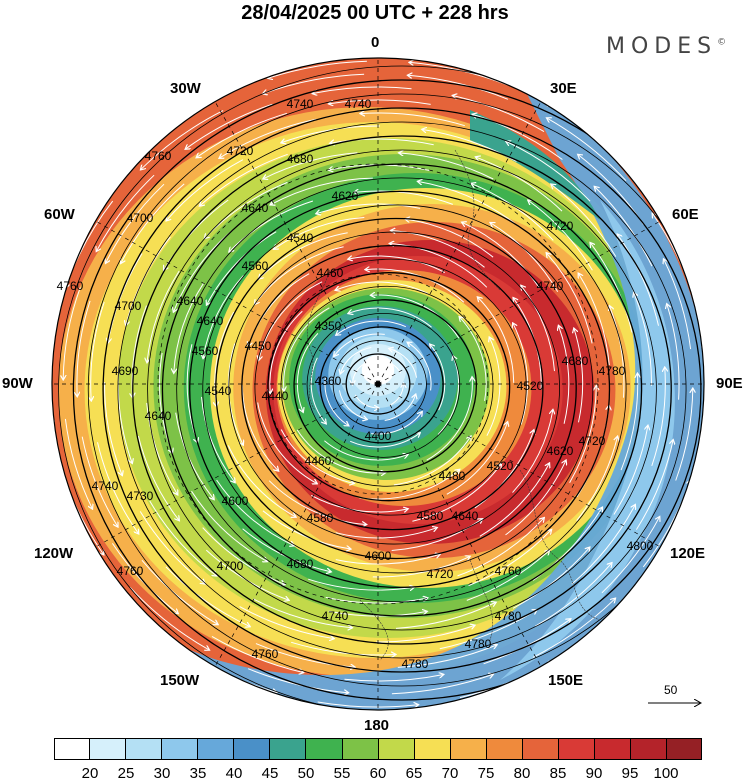 The height and width of the screenshot is (782, 750). I want to click on north-pole-marker, so click(378, 384).